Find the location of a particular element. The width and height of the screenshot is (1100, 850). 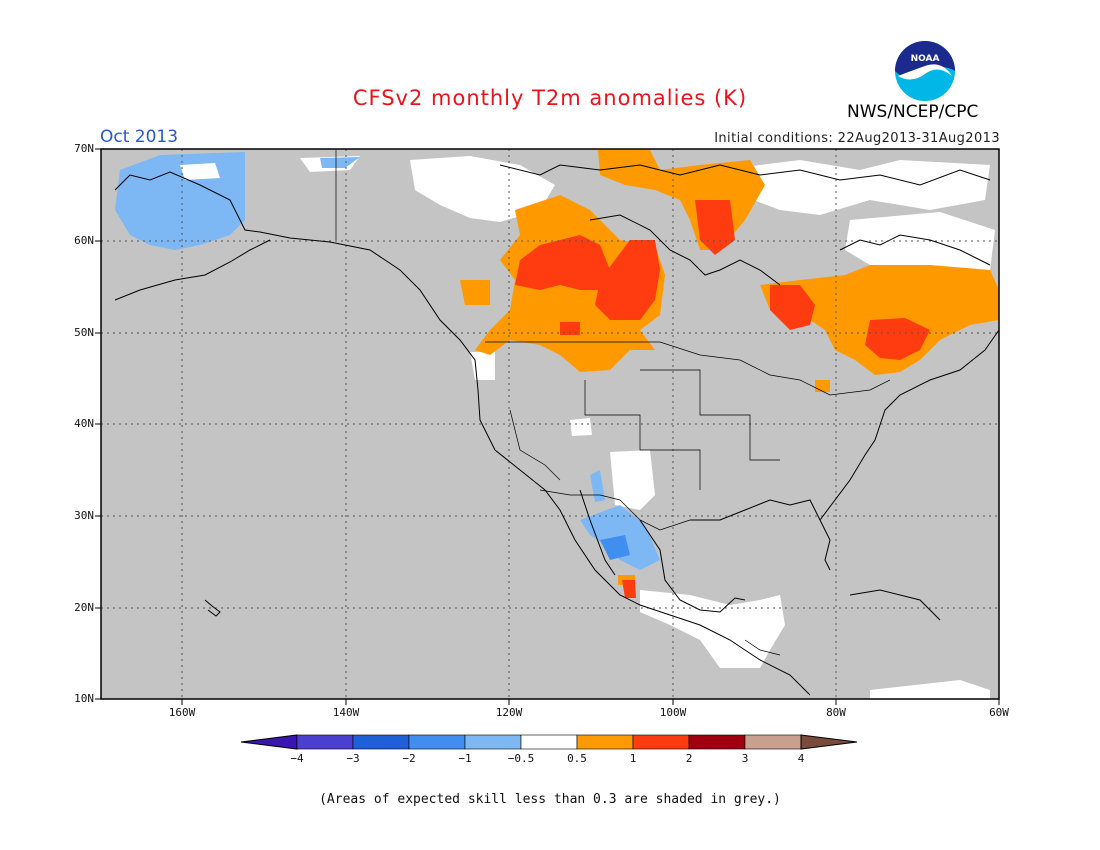

colorbar is located at coordinates (549, 742).